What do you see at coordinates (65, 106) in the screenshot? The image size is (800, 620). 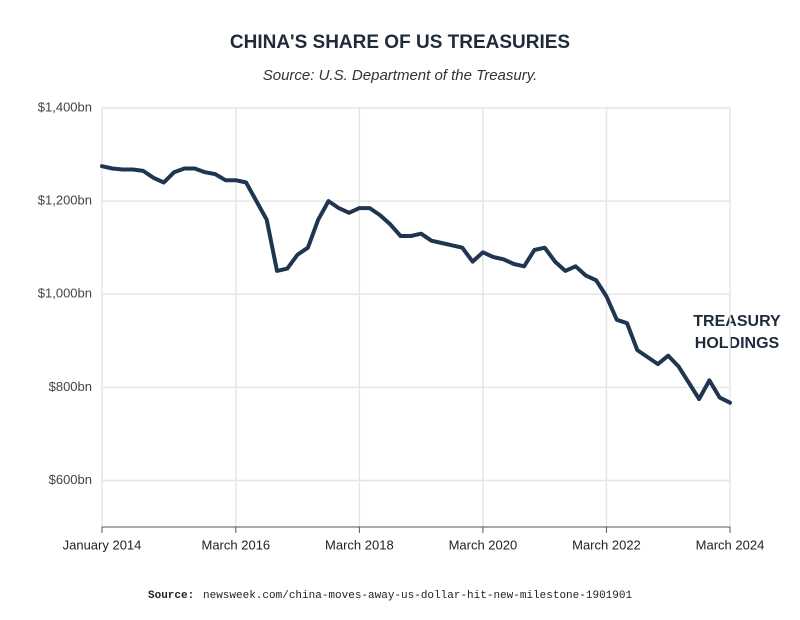 I see `y-tick-label: $1,400bn` at bounding box center [65, 106].